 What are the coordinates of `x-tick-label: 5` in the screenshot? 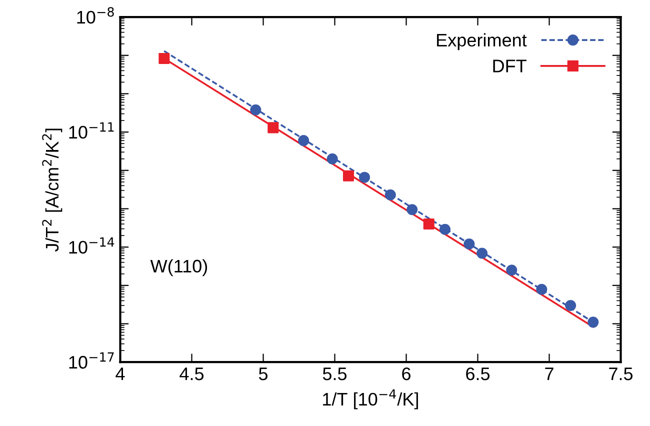 It's located at (263, 374).